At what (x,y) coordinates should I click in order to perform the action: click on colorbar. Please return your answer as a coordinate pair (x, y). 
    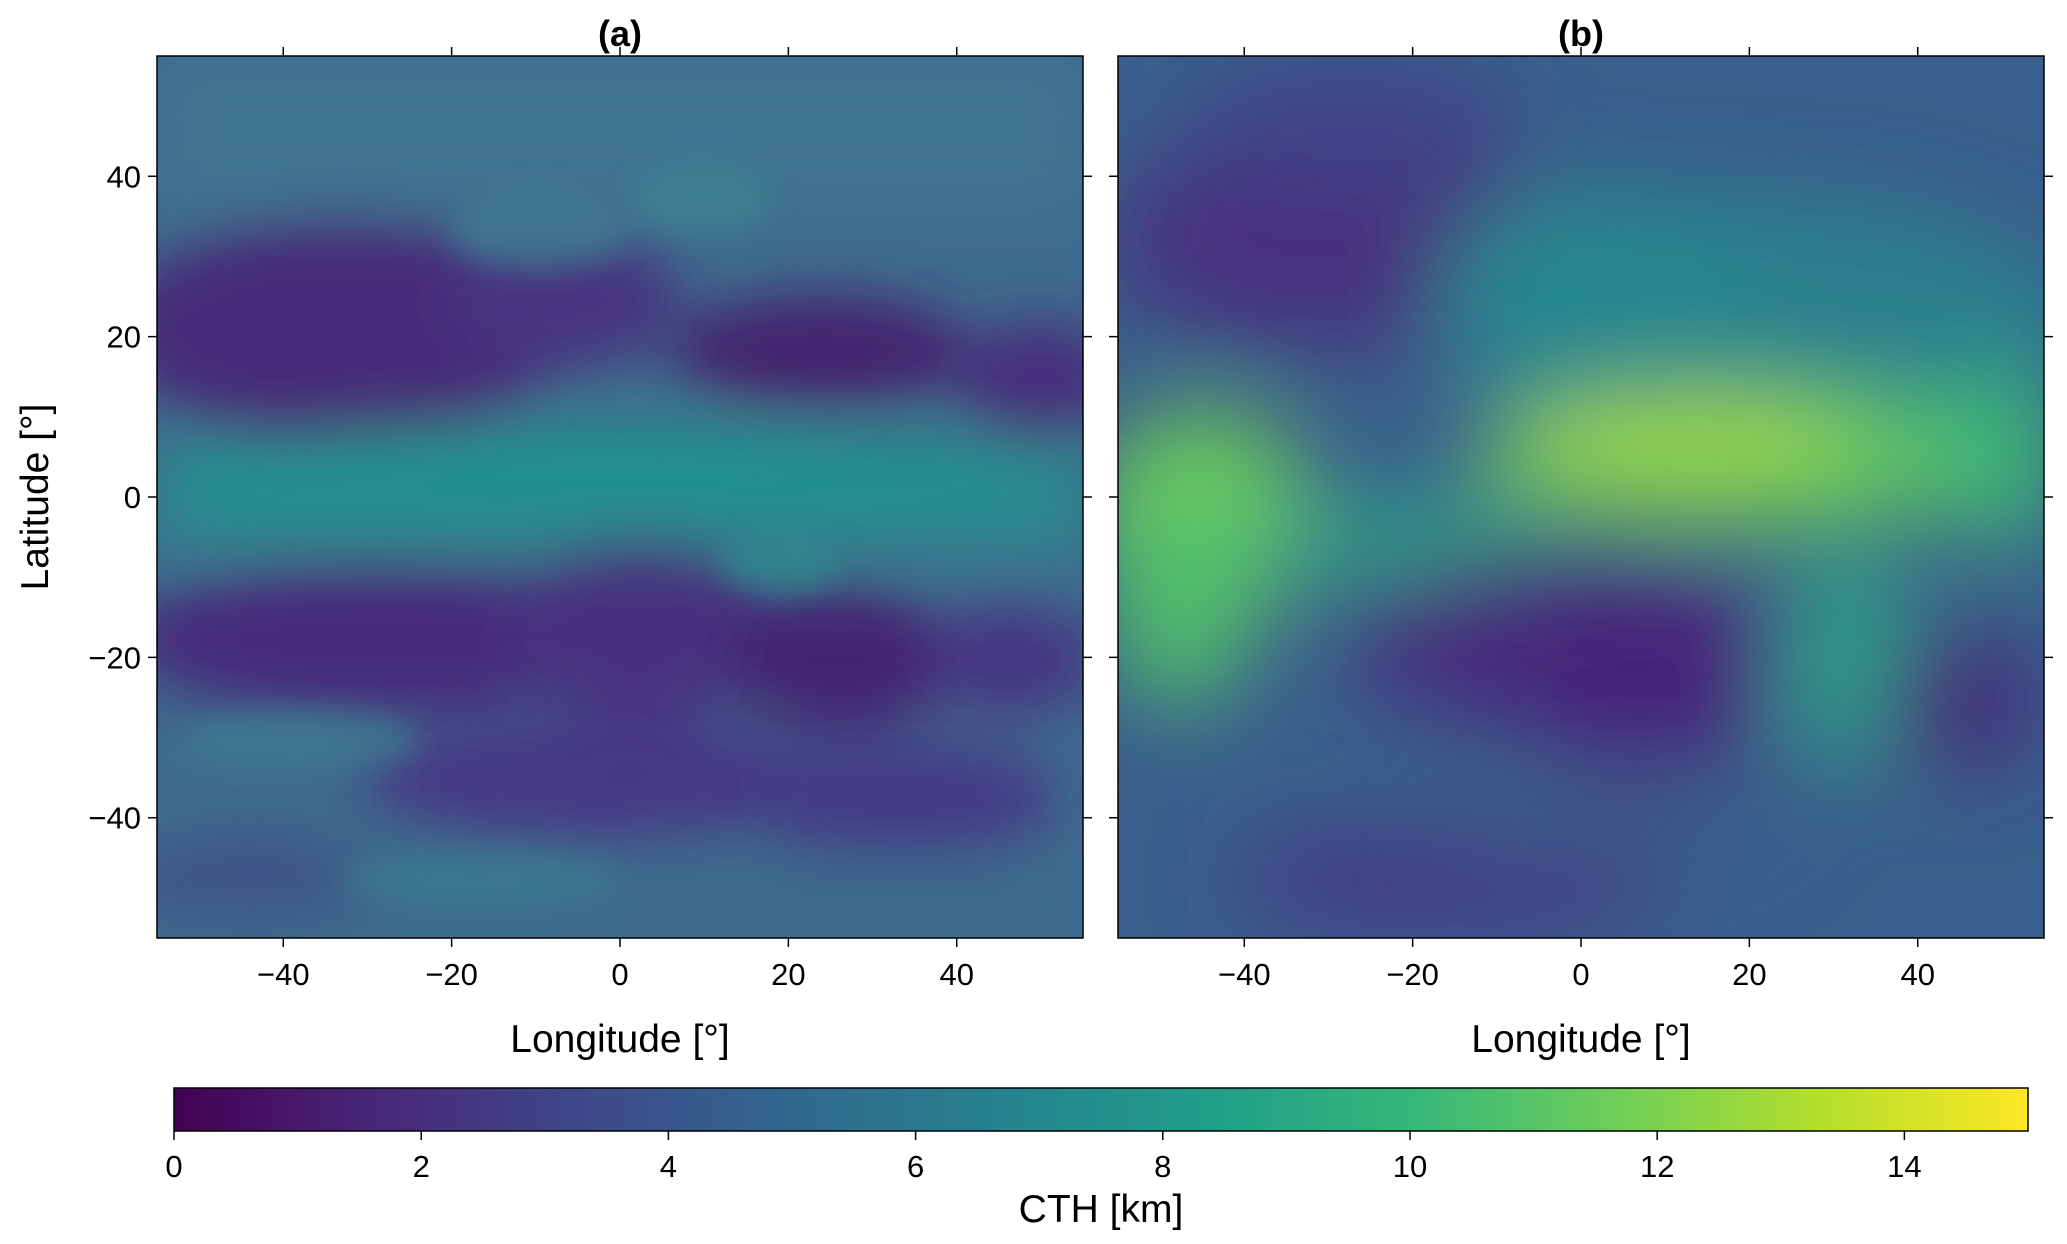
    Looking at the image, I should click on (1101, 1109).